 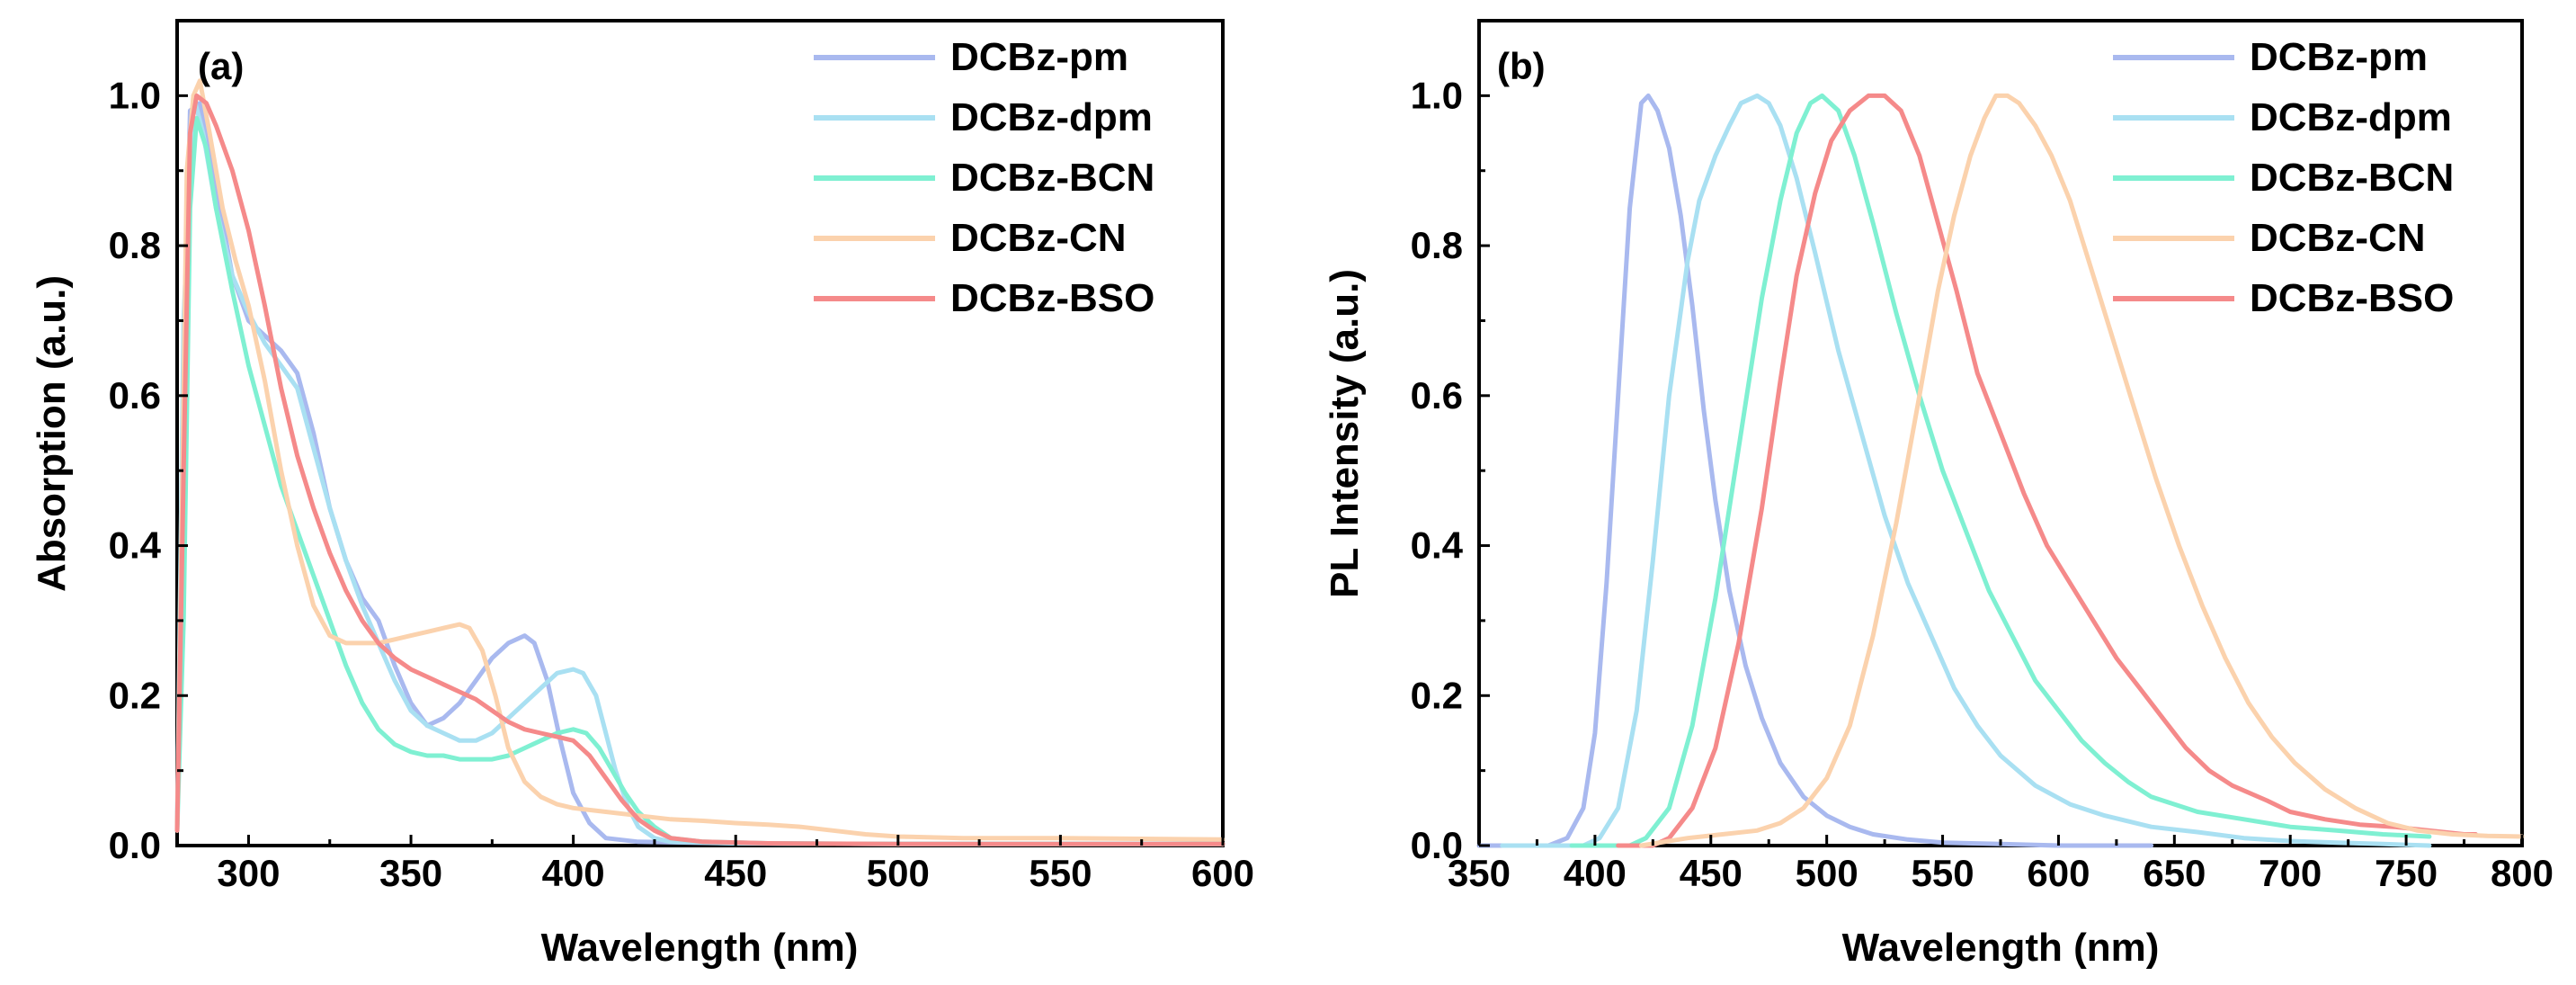 I want to click on legend-b: DCBz-pm DCBz-dpm DCBz-BCN DCBz-CN DCBz-BSO, so click(x=2284, y=177).